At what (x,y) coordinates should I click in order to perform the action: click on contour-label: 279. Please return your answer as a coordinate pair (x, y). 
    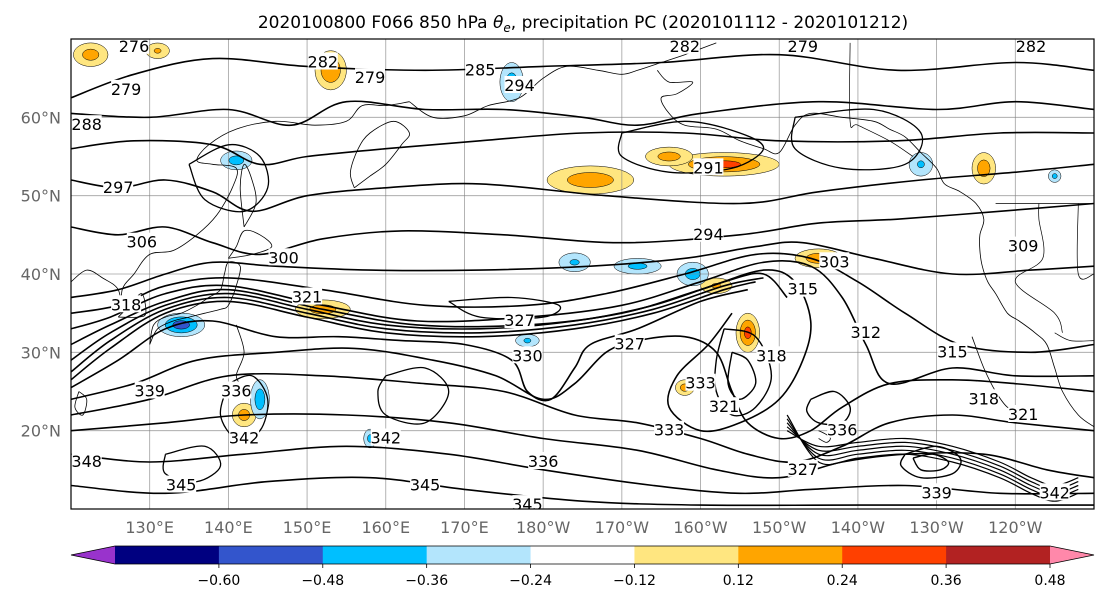
    Looking at the image, I should click on (126, 89).